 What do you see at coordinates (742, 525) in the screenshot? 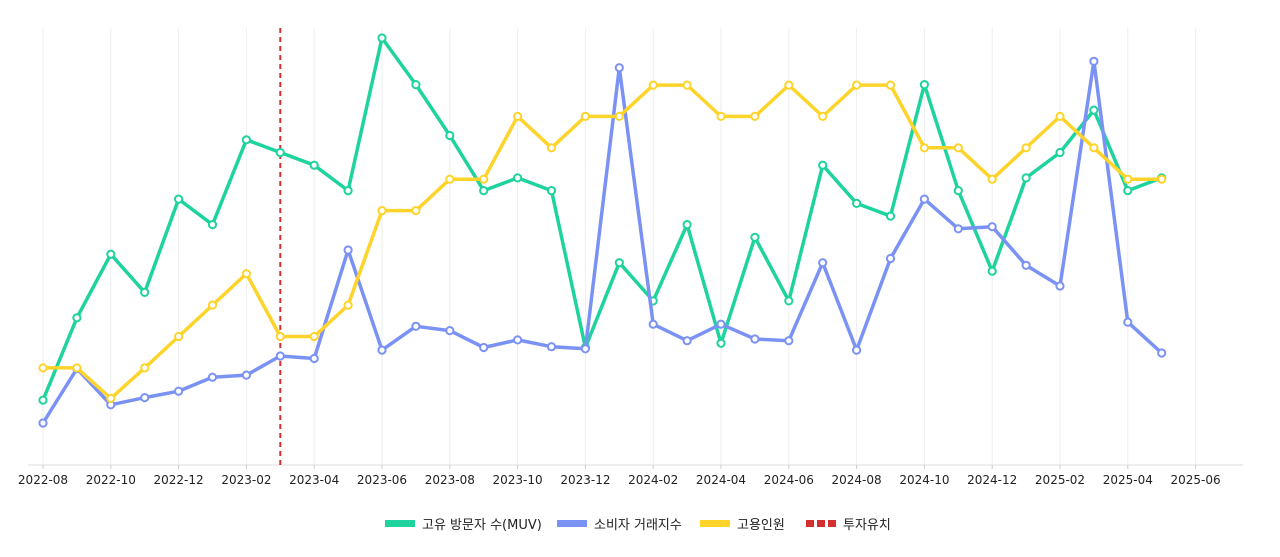
I see `legend-item: 고용인원` at bounding box center [742, 525].